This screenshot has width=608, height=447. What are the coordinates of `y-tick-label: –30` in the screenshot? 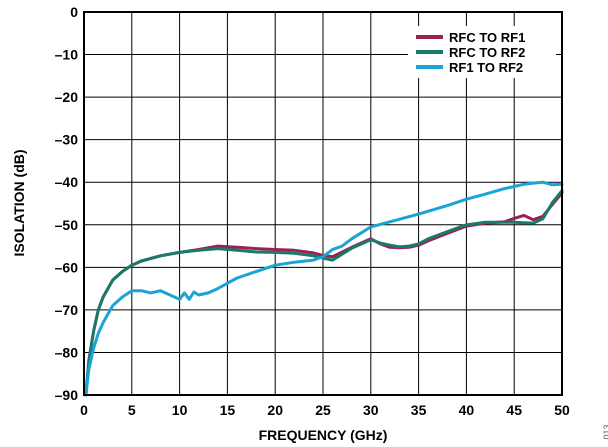 It's located at (67, 140).